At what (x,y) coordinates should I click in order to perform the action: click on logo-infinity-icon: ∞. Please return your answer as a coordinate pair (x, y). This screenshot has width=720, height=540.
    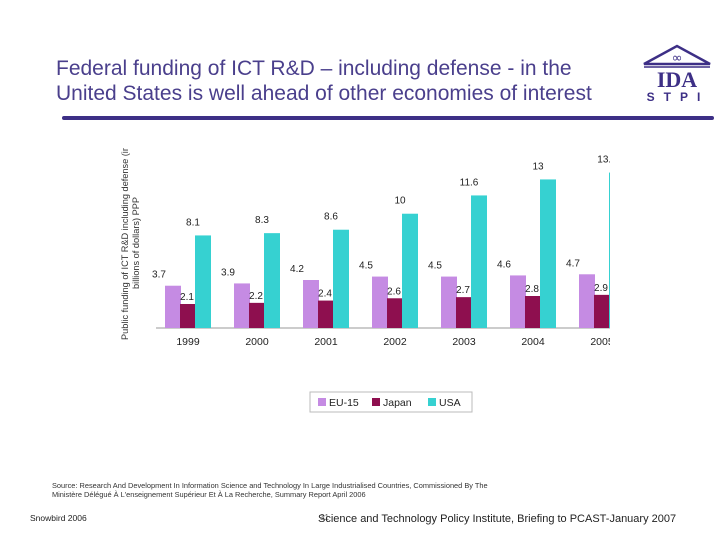
    Looking at the image, I should click on (677, 58).